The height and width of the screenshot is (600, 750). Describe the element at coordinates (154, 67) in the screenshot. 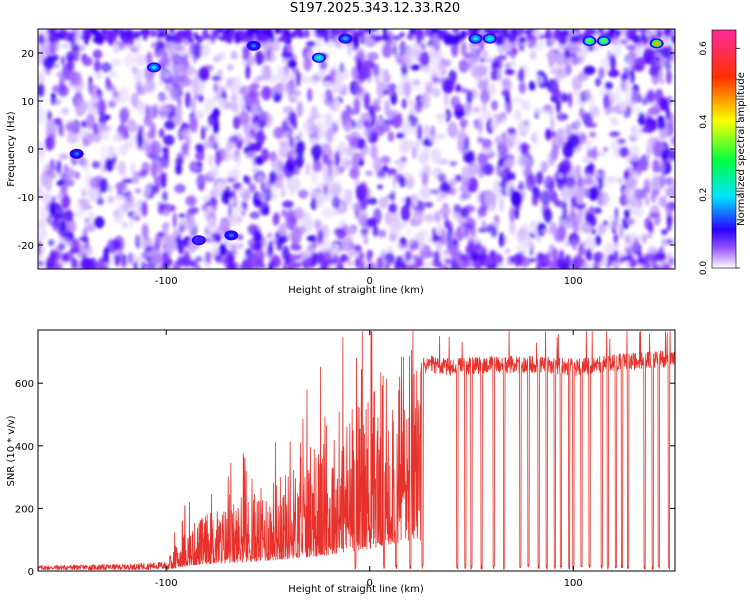

I see `hotspot-core` at that location.